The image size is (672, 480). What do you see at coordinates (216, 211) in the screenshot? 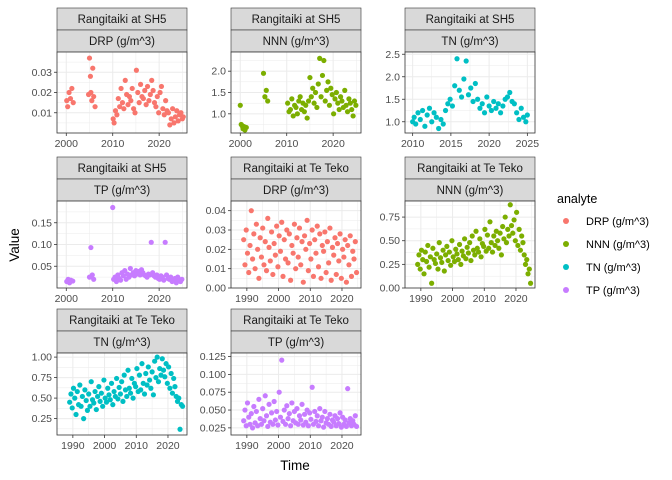
I see `y-tick-label: 0.04` at bounding box center [216, 211].